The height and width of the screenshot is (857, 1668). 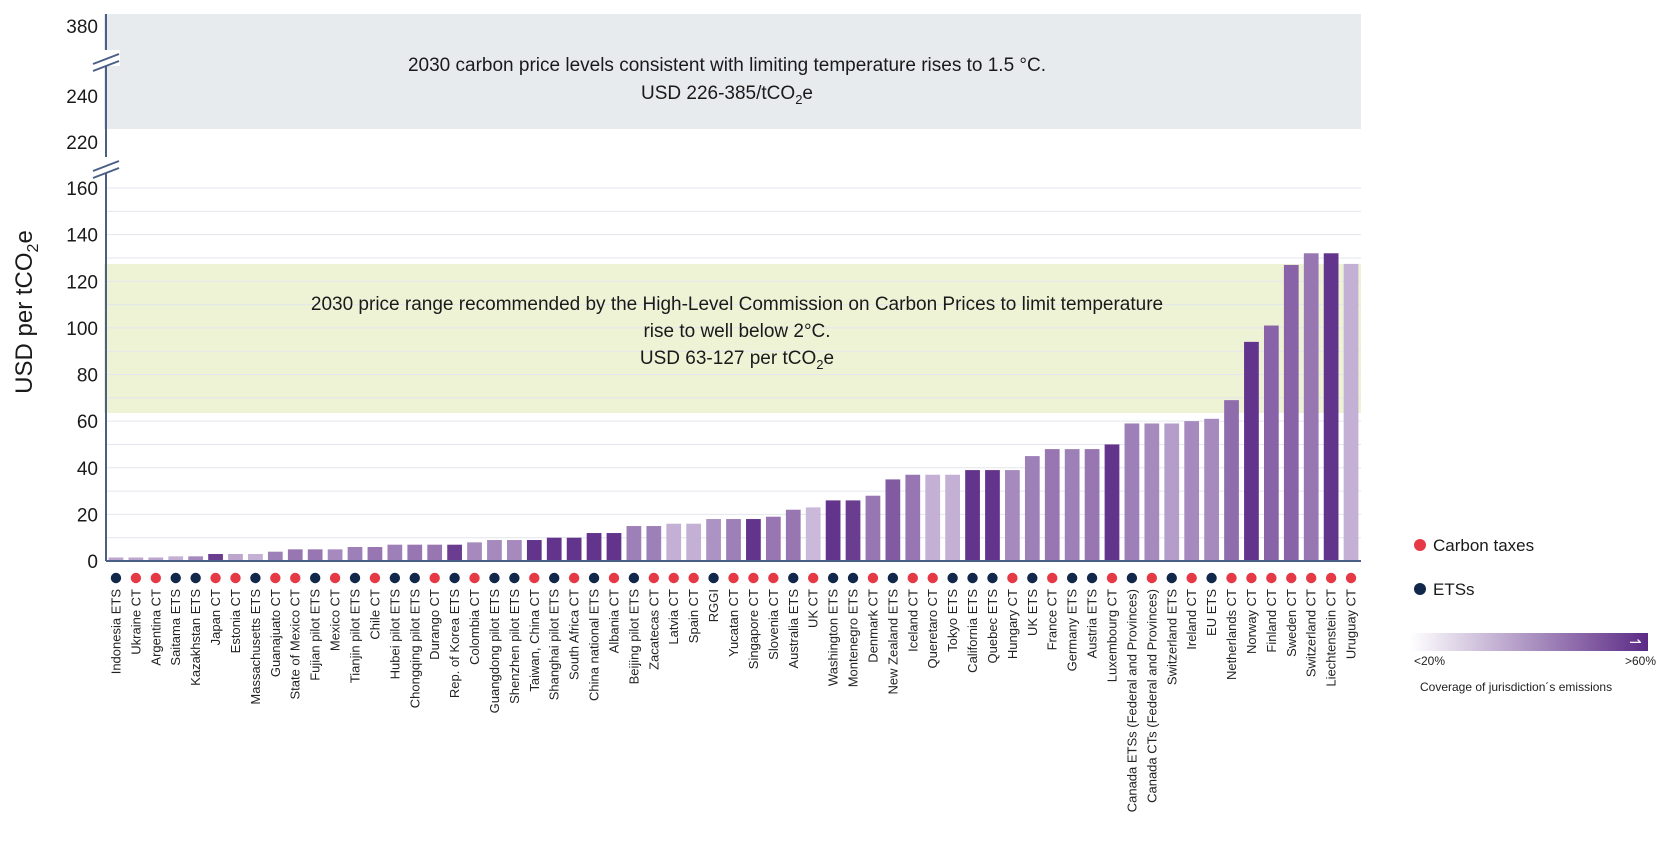 I want to click on category-label-53: Switzerland ETS, so click(x=1171, y=637).